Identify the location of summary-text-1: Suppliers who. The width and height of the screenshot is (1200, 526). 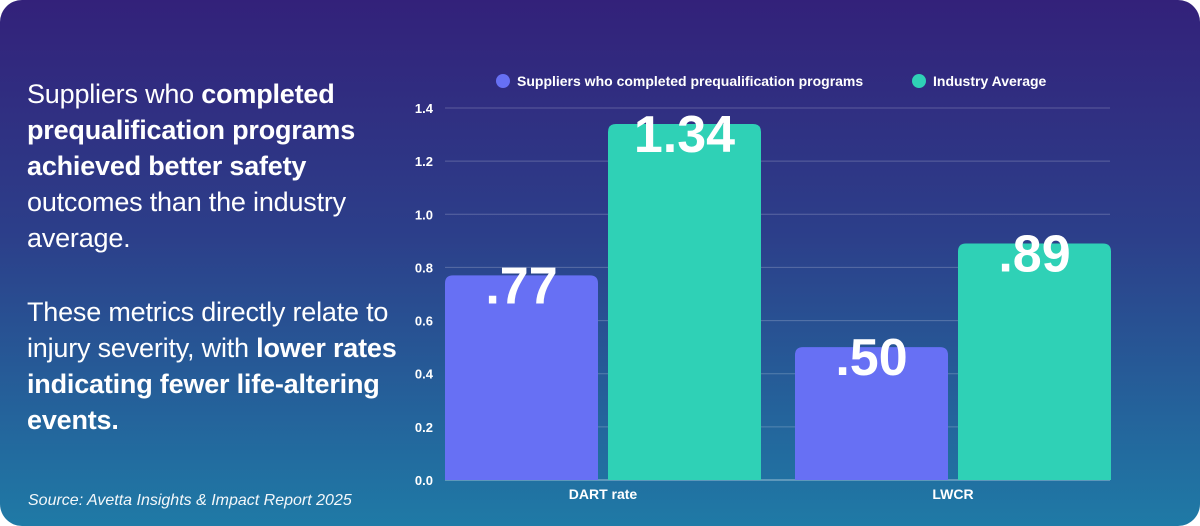
(114, 94).